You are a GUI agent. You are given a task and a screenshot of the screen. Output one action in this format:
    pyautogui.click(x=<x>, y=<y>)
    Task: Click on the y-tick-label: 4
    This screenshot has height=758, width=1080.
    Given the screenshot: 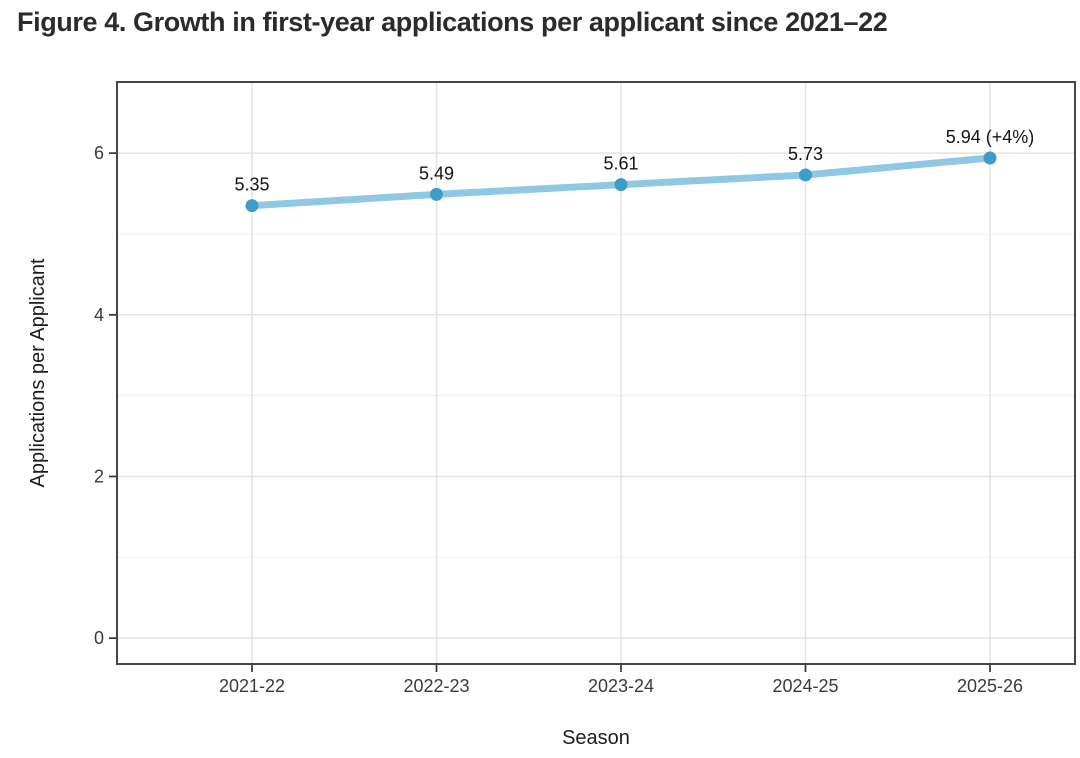 What is the action you would take?
    pyautogui.click(x=99, y=315)
    